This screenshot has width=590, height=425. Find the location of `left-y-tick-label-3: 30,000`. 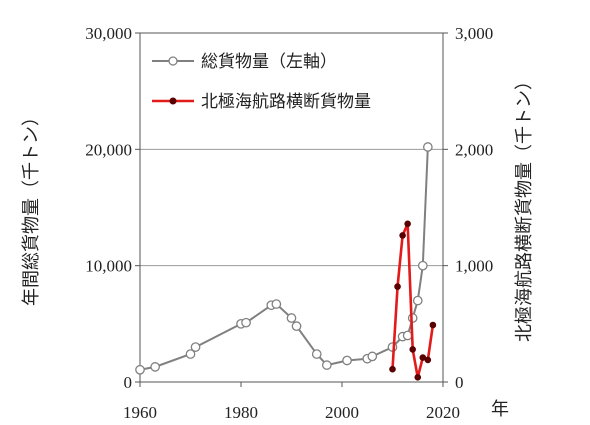

left-y-tick-label-3: 30,000 is located at coordinates (108, 33).